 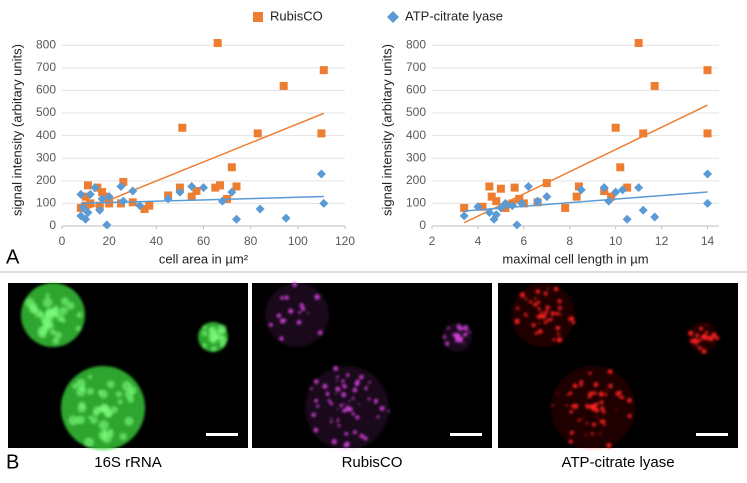 What do you see at coordinates (616, 241) in the screenshot?
I see `x-tick-label: 10` at bounding box center [616, 241].